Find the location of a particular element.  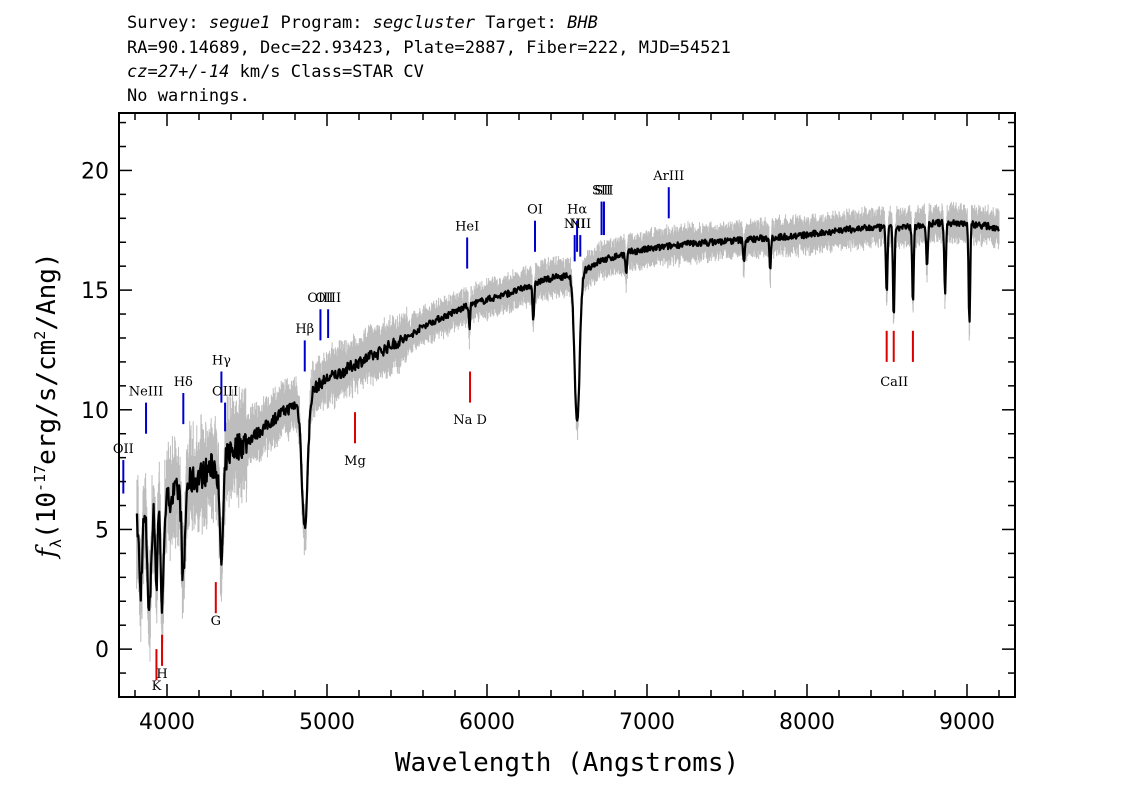

target-label: Target: is located at coordinates (521, 23).